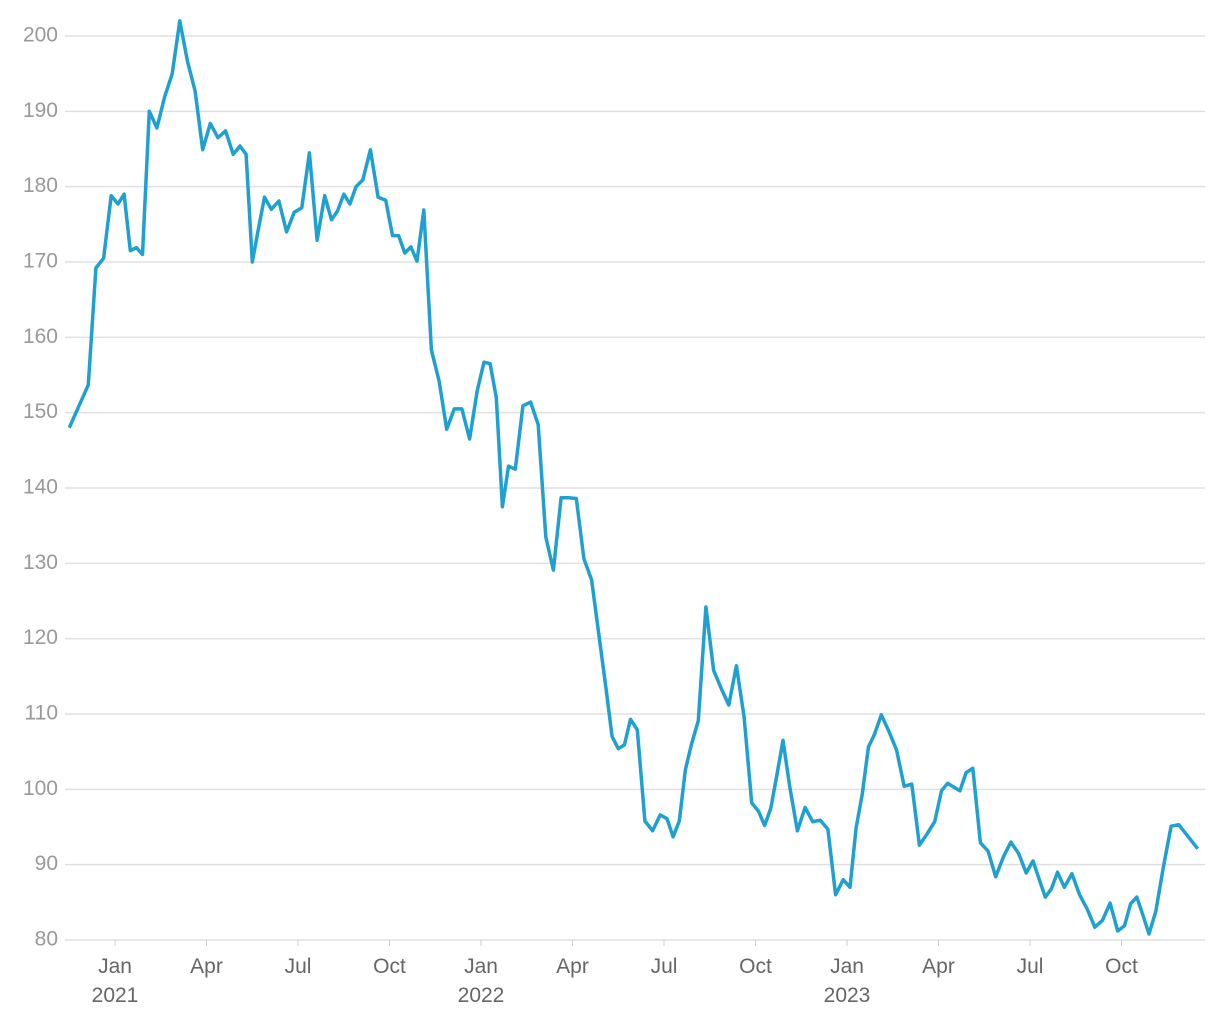 The height and width of the screenshot is (1020, 1220). I want to click on y-tick-label: 190, so click(40, 110).